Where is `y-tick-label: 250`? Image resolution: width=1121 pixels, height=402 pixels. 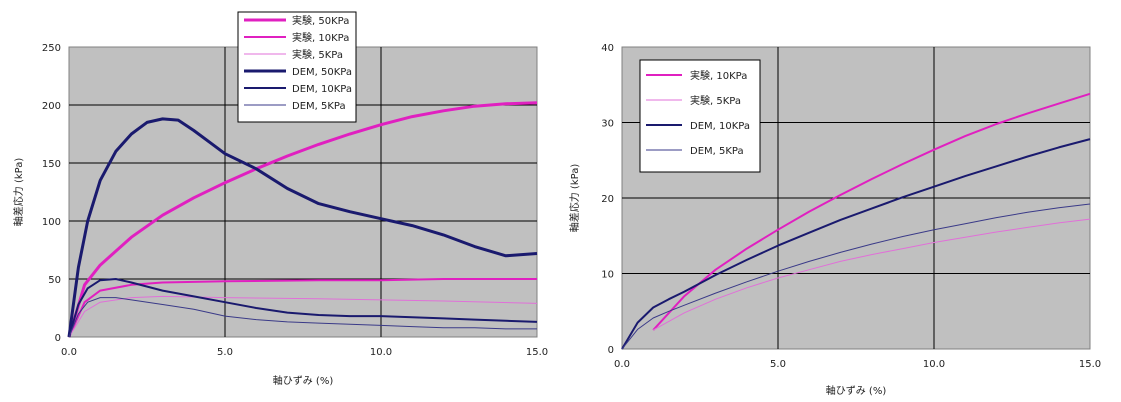
y-tick-label: 250 is located at coordinates (51, 48).